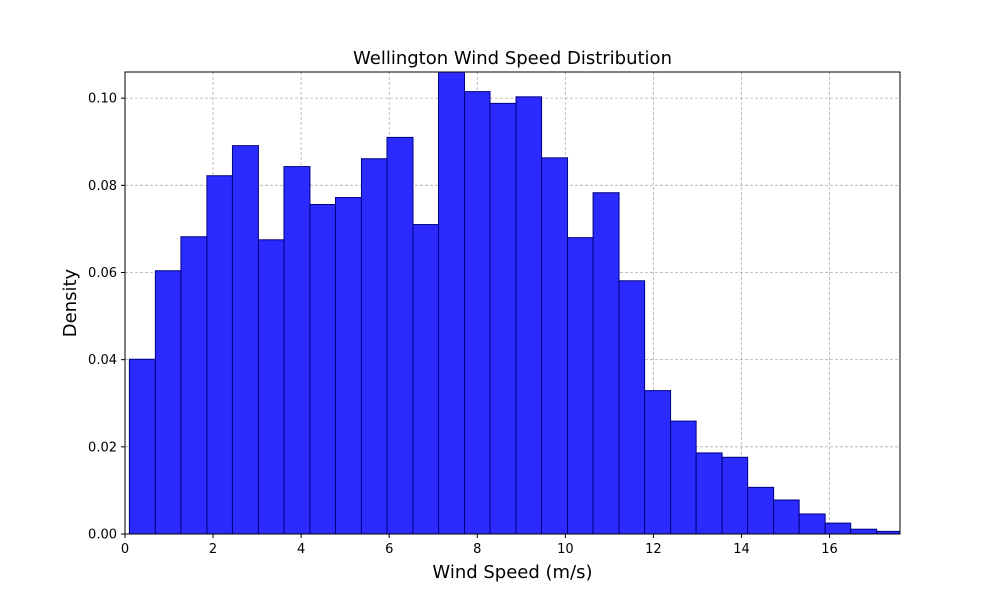 Image resolution: width=1000 pixels, height=600 pixels. What do you see at coordinates (389, 549) in the screenshot?
I see `x-tick-label: 6` at bounding box center [389, 549].